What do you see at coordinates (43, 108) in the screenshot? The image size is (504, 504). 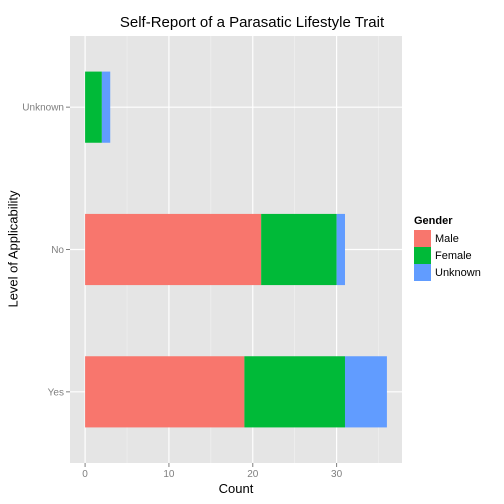 I see `y-tick-label: Unknown` at bounding box center [43, 108].